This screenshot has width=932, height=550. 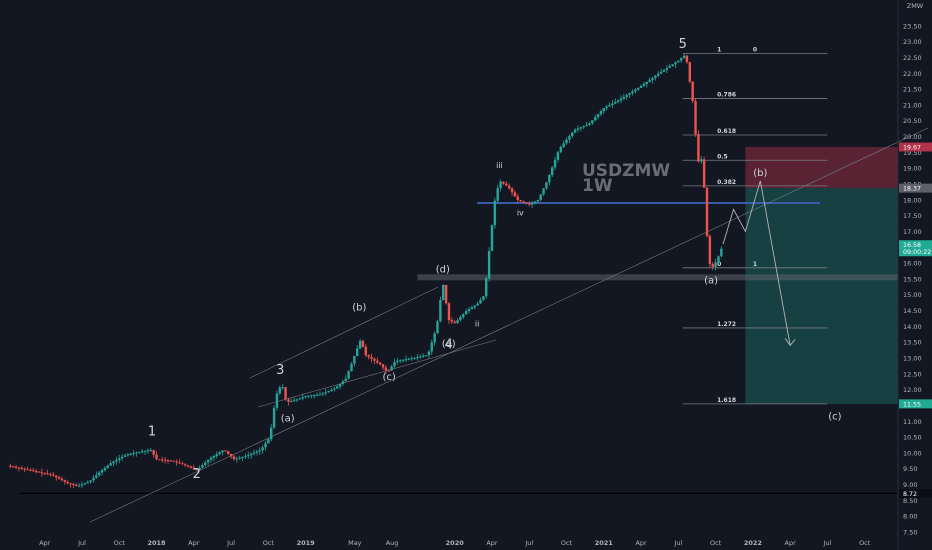 What do you see at coordinates (755, 264) in the screenshot?
I see `fib-level-label-right: 1` at bounding box center [755, 264].